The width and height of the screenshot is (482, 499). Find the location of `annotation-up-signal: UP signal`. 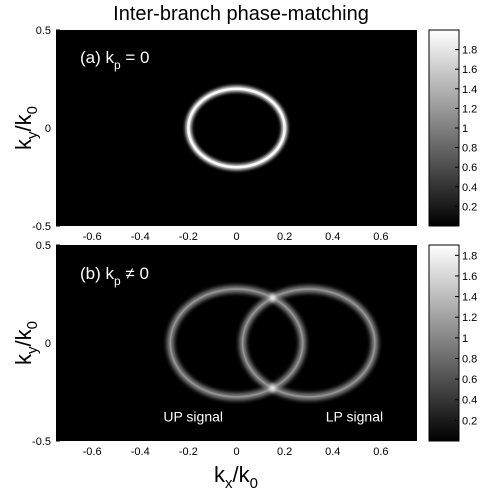

annotation-up-signal: UP signal is located at coordinates (193, 416).